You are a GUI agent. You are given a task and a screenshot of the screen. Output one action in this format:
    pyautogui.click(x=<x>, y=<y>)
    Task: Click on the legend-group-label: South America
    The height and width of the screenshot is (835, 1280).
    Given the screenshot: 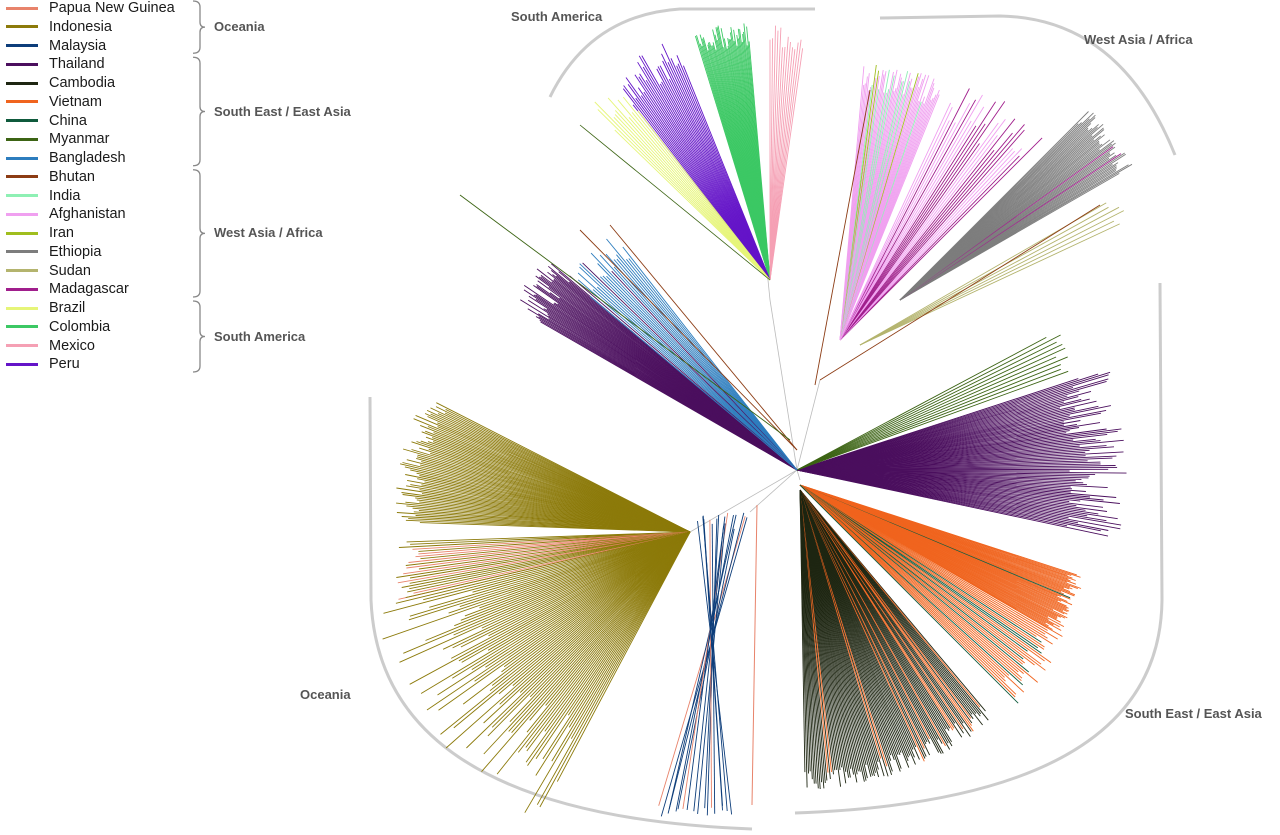 What is the action you would take?
    pyautogui.click(x=260, y=336)
    